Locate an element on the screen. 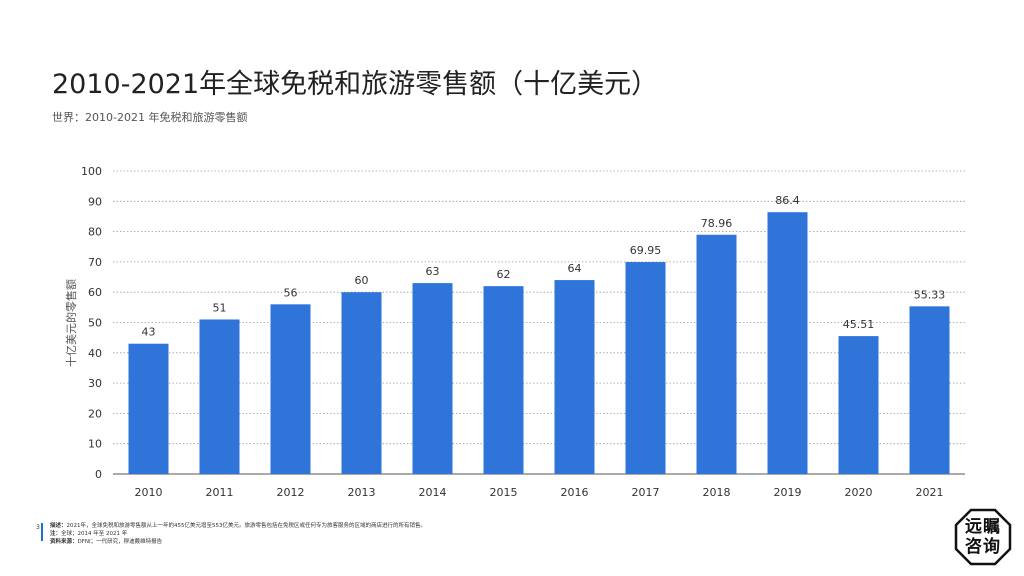  y-tick-label: 30 is located at coordinates (95, 383).